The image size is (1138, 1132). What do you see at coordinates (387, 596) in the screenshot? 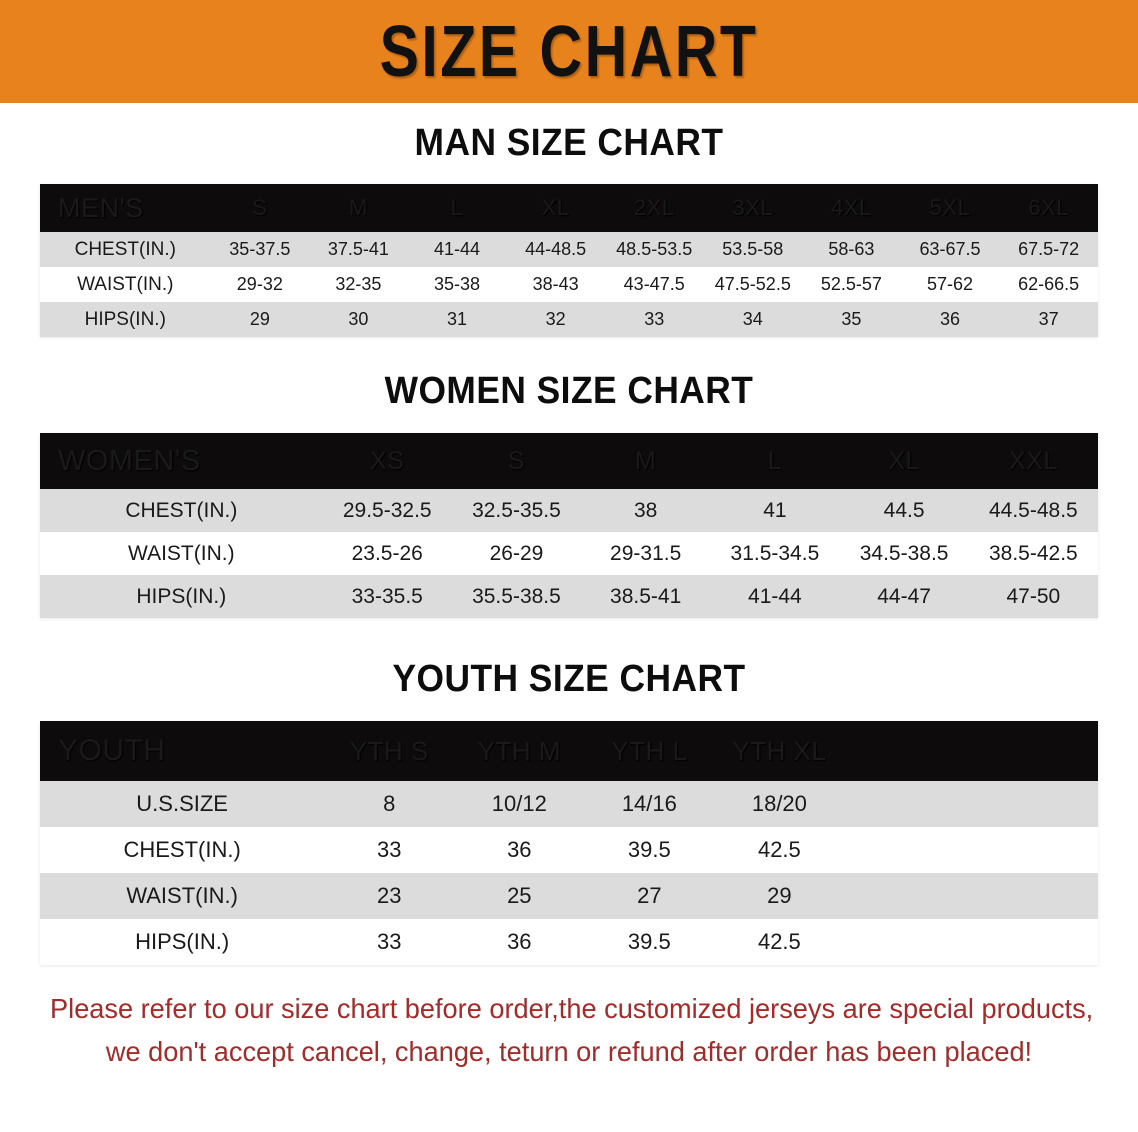
I see `women-measurement-cell: 33-35.5` at bounding box center [387, 596].